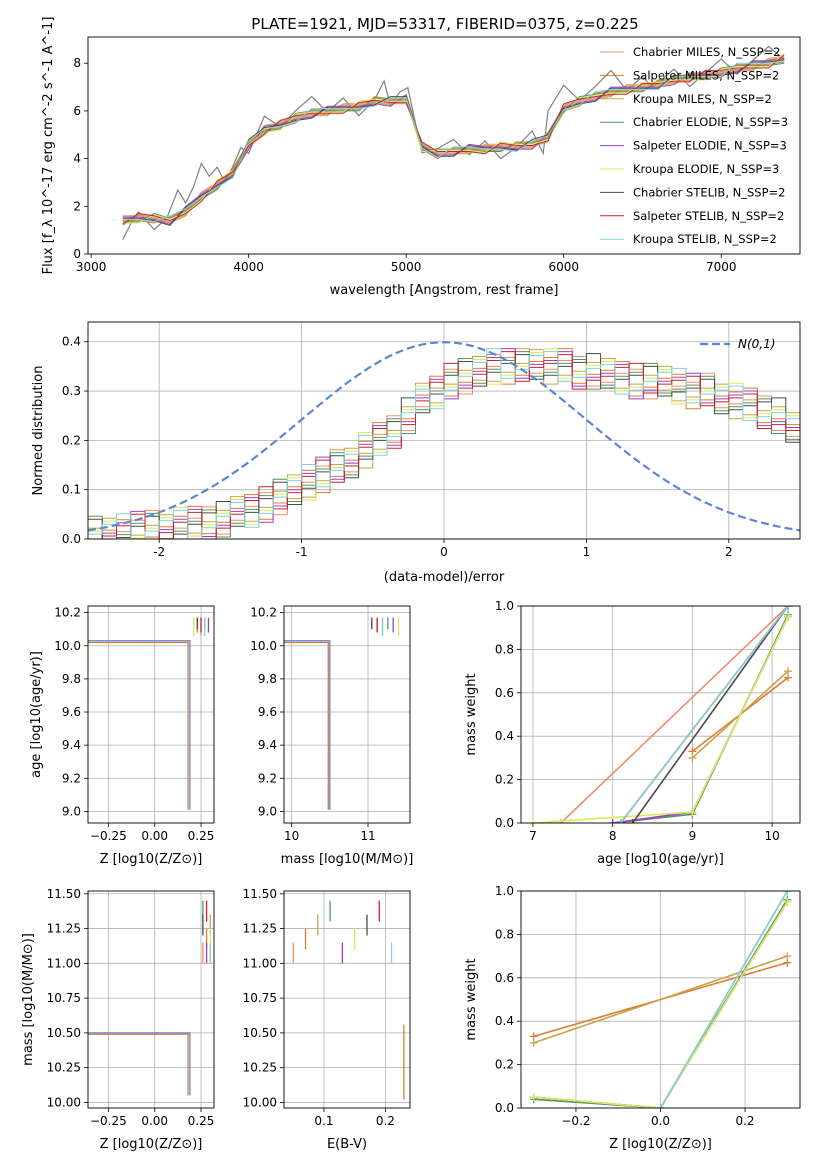 This screenshot has height=1170, width=819. Describe the element at coordinates (710, 122) in the screenshot. I see `legend-entry: Chabrier ELODIE, N_SSP=3` at that location.